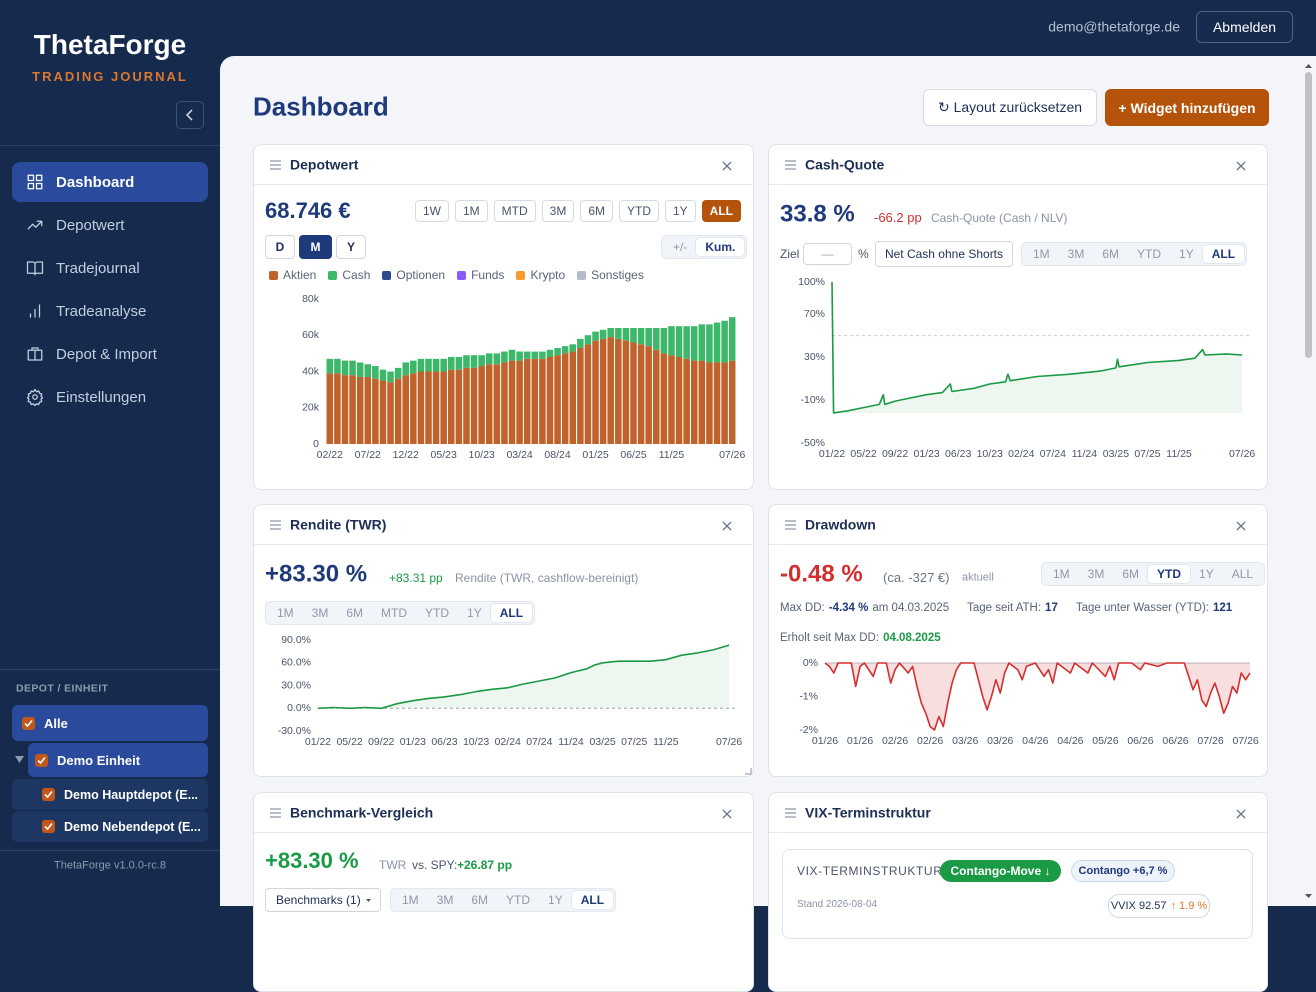 The height and width of the screenshot is (992, 1316). Describe the element at coordinates (110, 723) in the screenshot. I see `depot-item: Alle` at that location.